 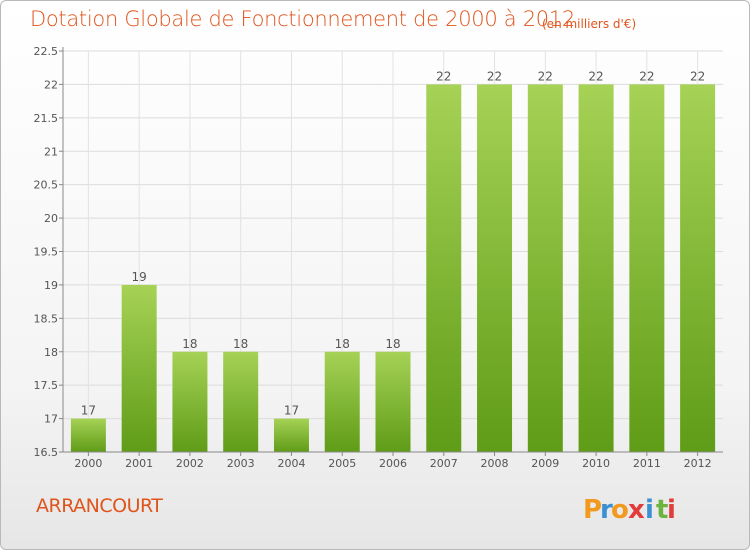 What do you see at coordinates (545, 463) in the screenshot?
I see `x-tick-label: 2009` at bounding box center [545, 463].